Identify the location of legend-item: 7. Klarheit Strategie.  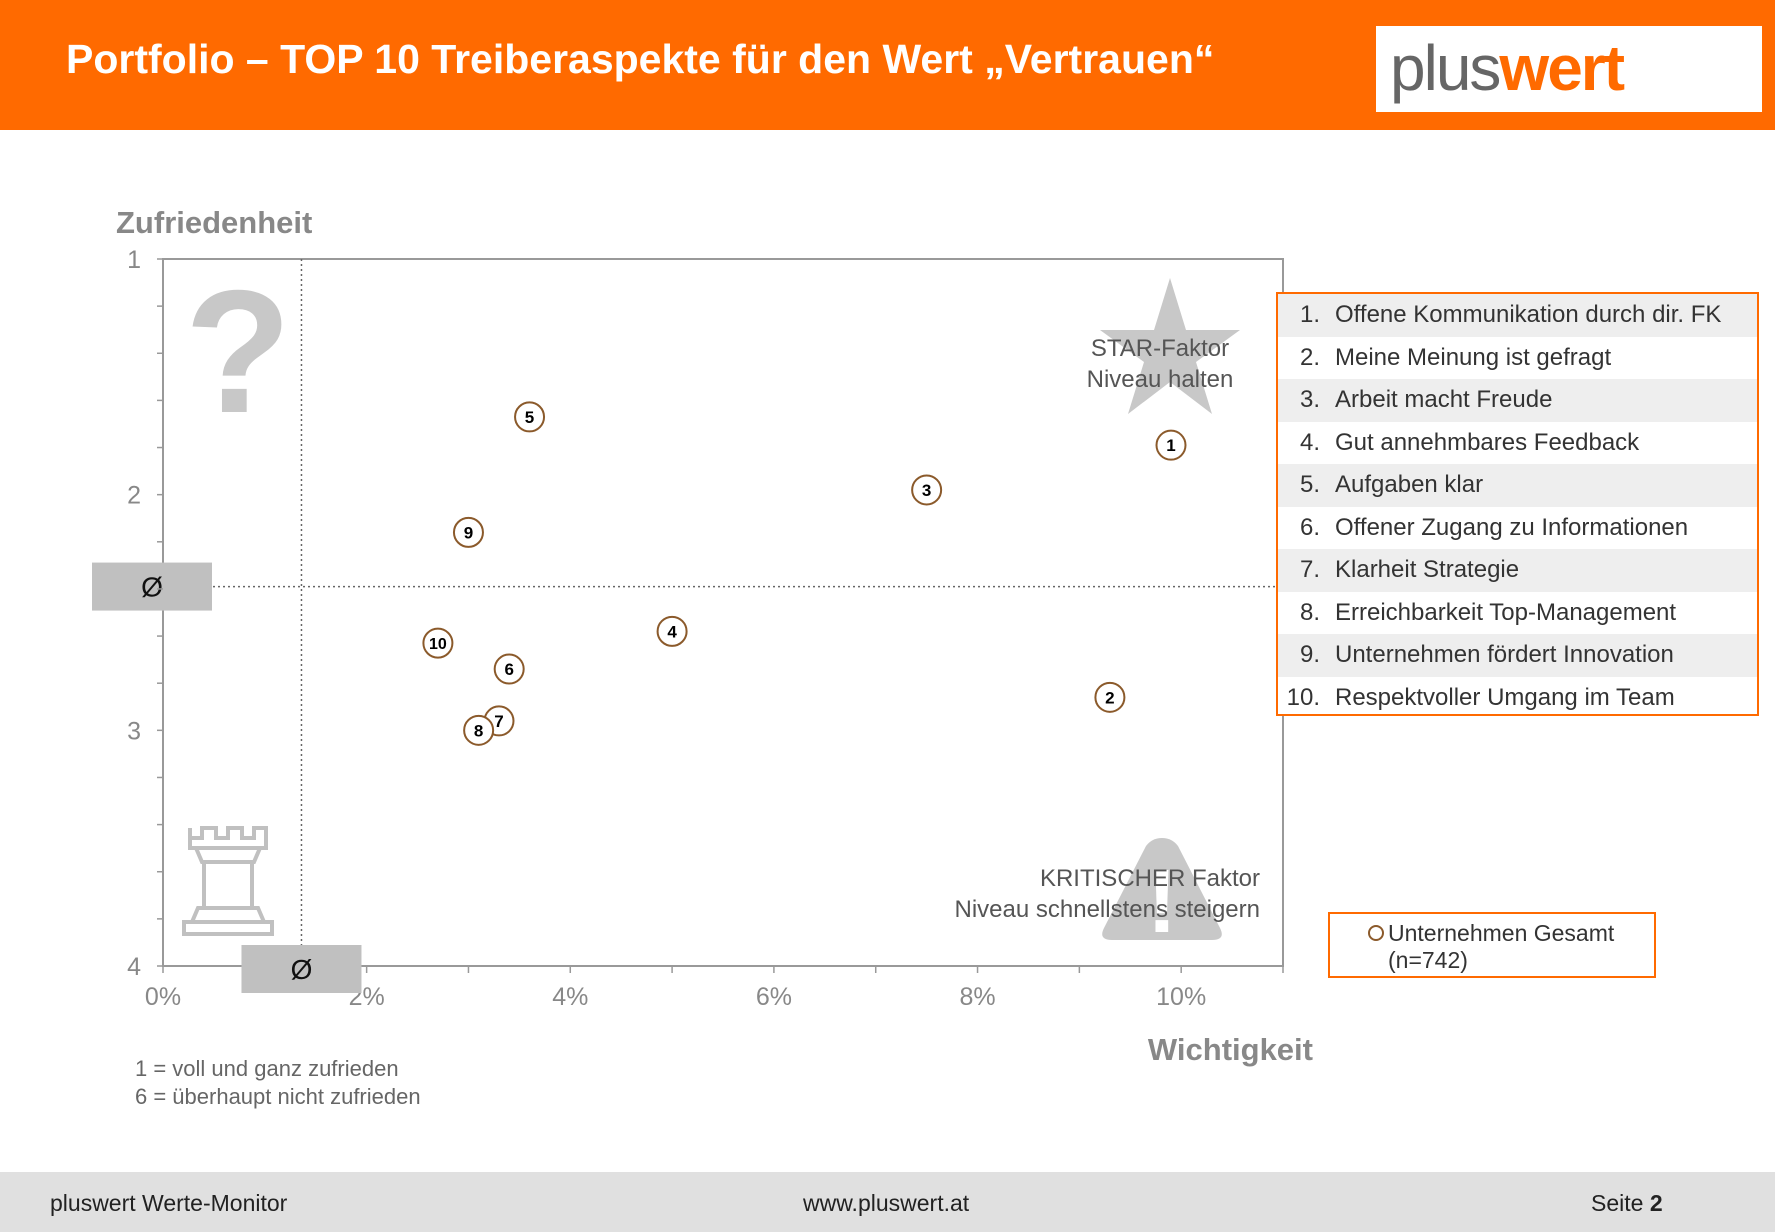
(1517, 570).